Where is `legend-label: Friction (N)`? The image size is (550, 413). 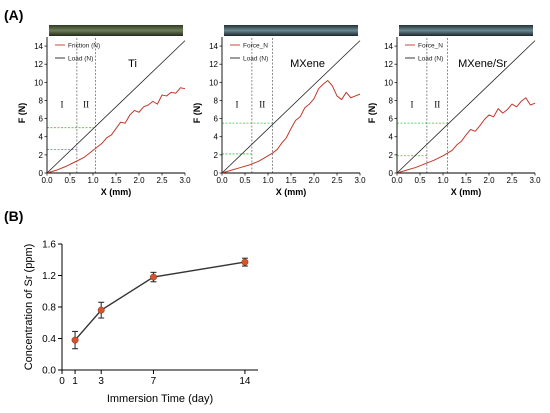
legend-label: Friction (N) is located at coordinates (84, 45).